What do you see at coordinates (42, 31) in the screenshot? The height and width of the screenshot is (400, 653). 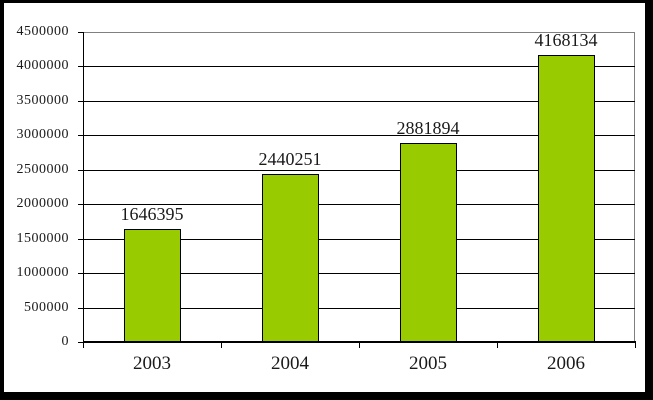 I see `y-axis-tick-label: 4500000` at bounding box center [42, 31].